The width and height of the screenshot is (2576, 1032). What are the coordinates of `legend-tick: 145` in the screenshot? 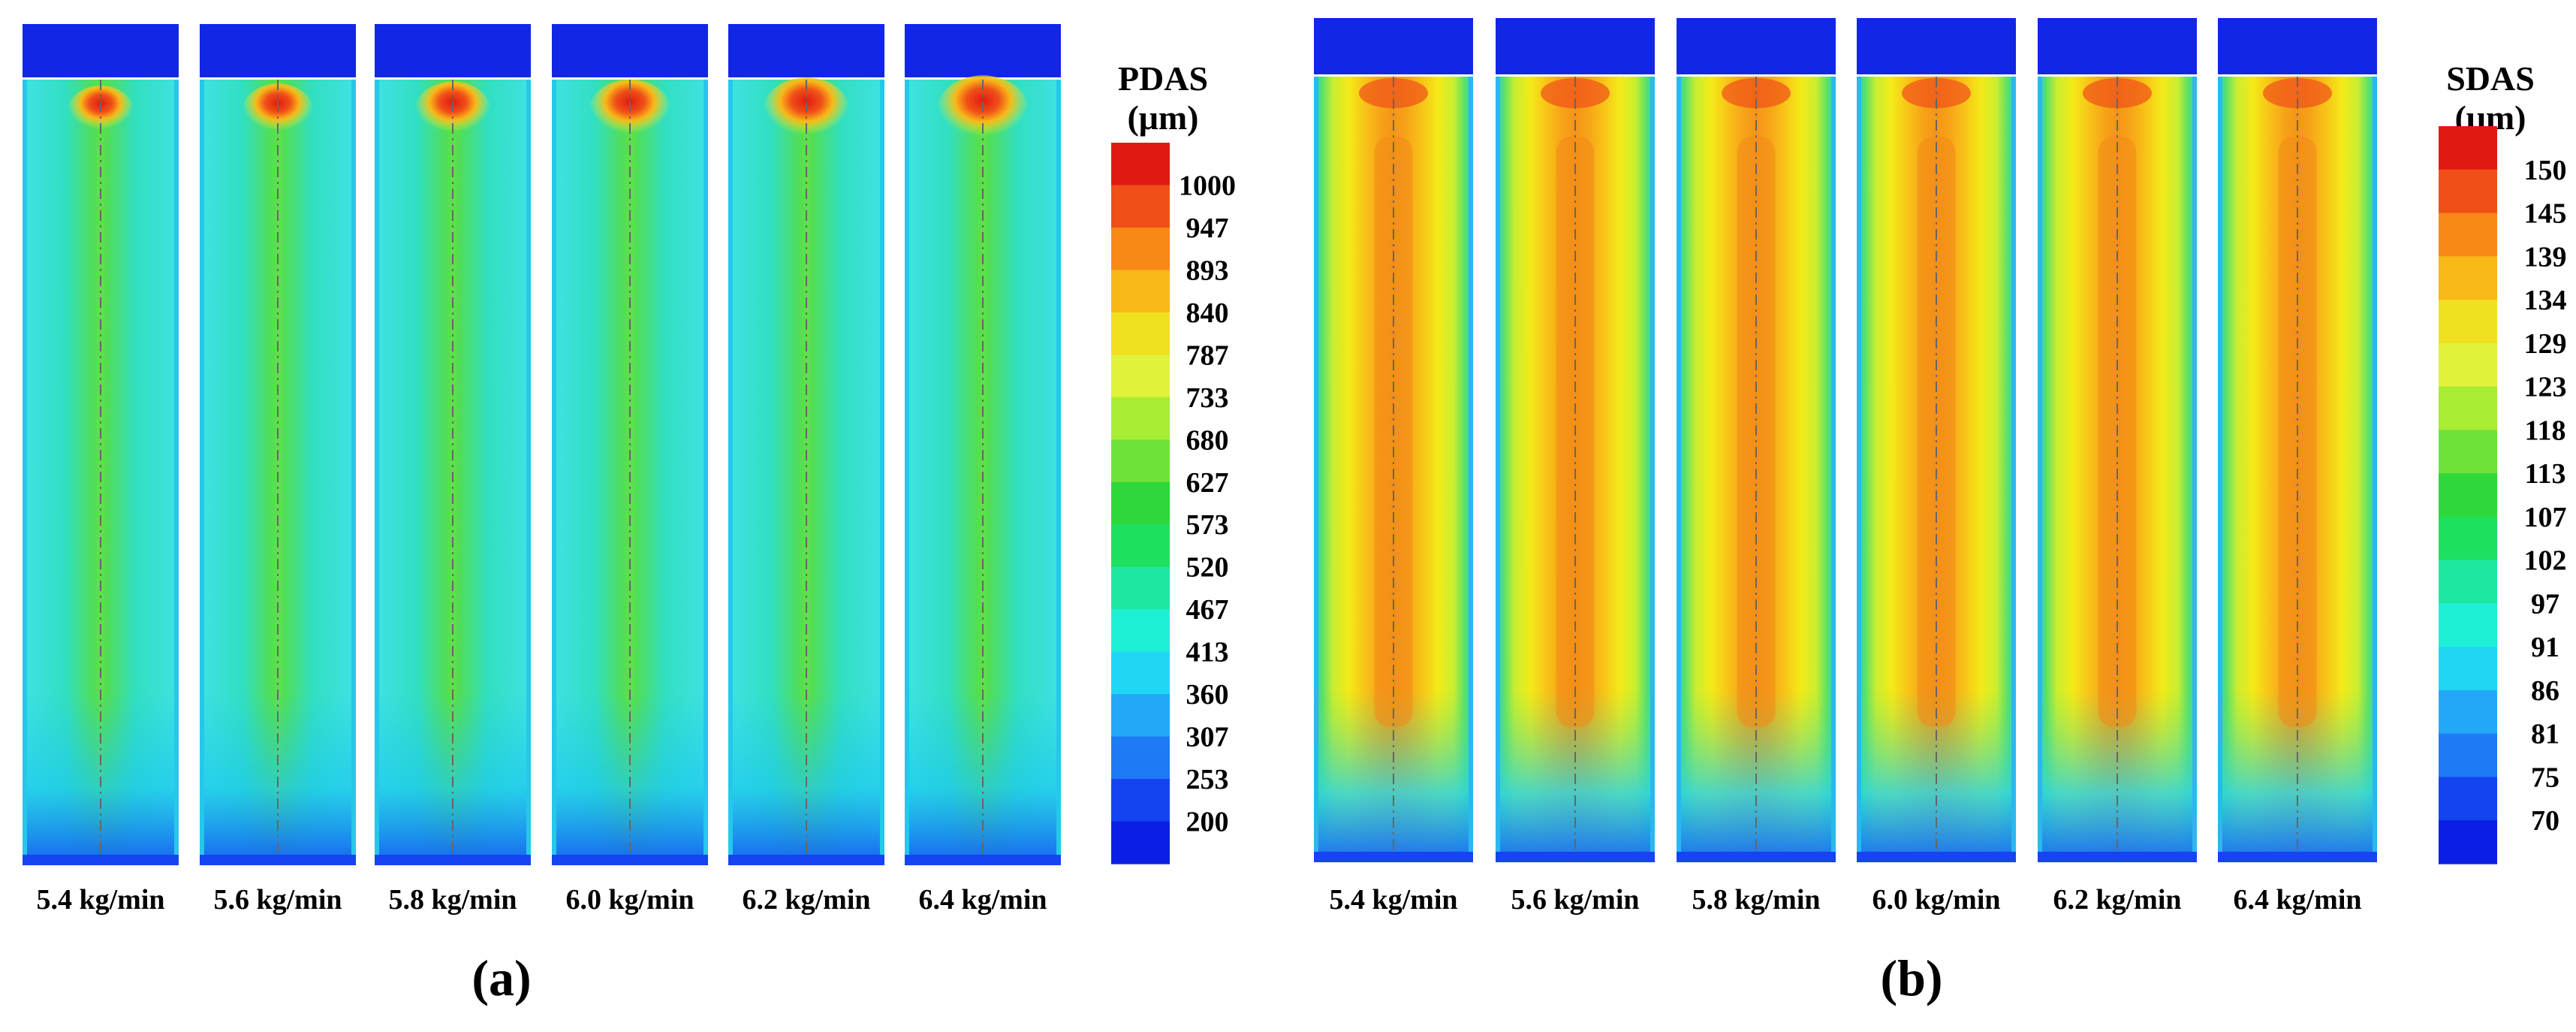 It's located at (2545, 214).